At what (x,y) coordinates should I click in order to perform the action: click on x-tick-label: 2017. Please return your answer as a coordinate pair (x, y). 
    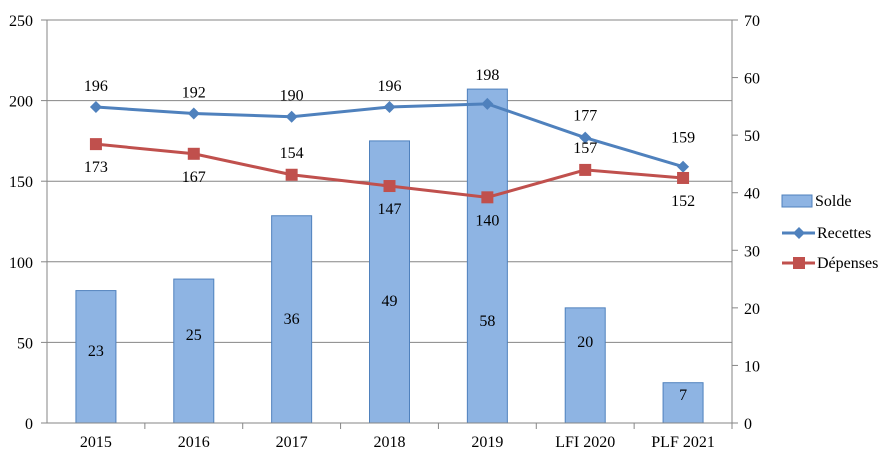
    Looking at the image, I should click on (292, 442).